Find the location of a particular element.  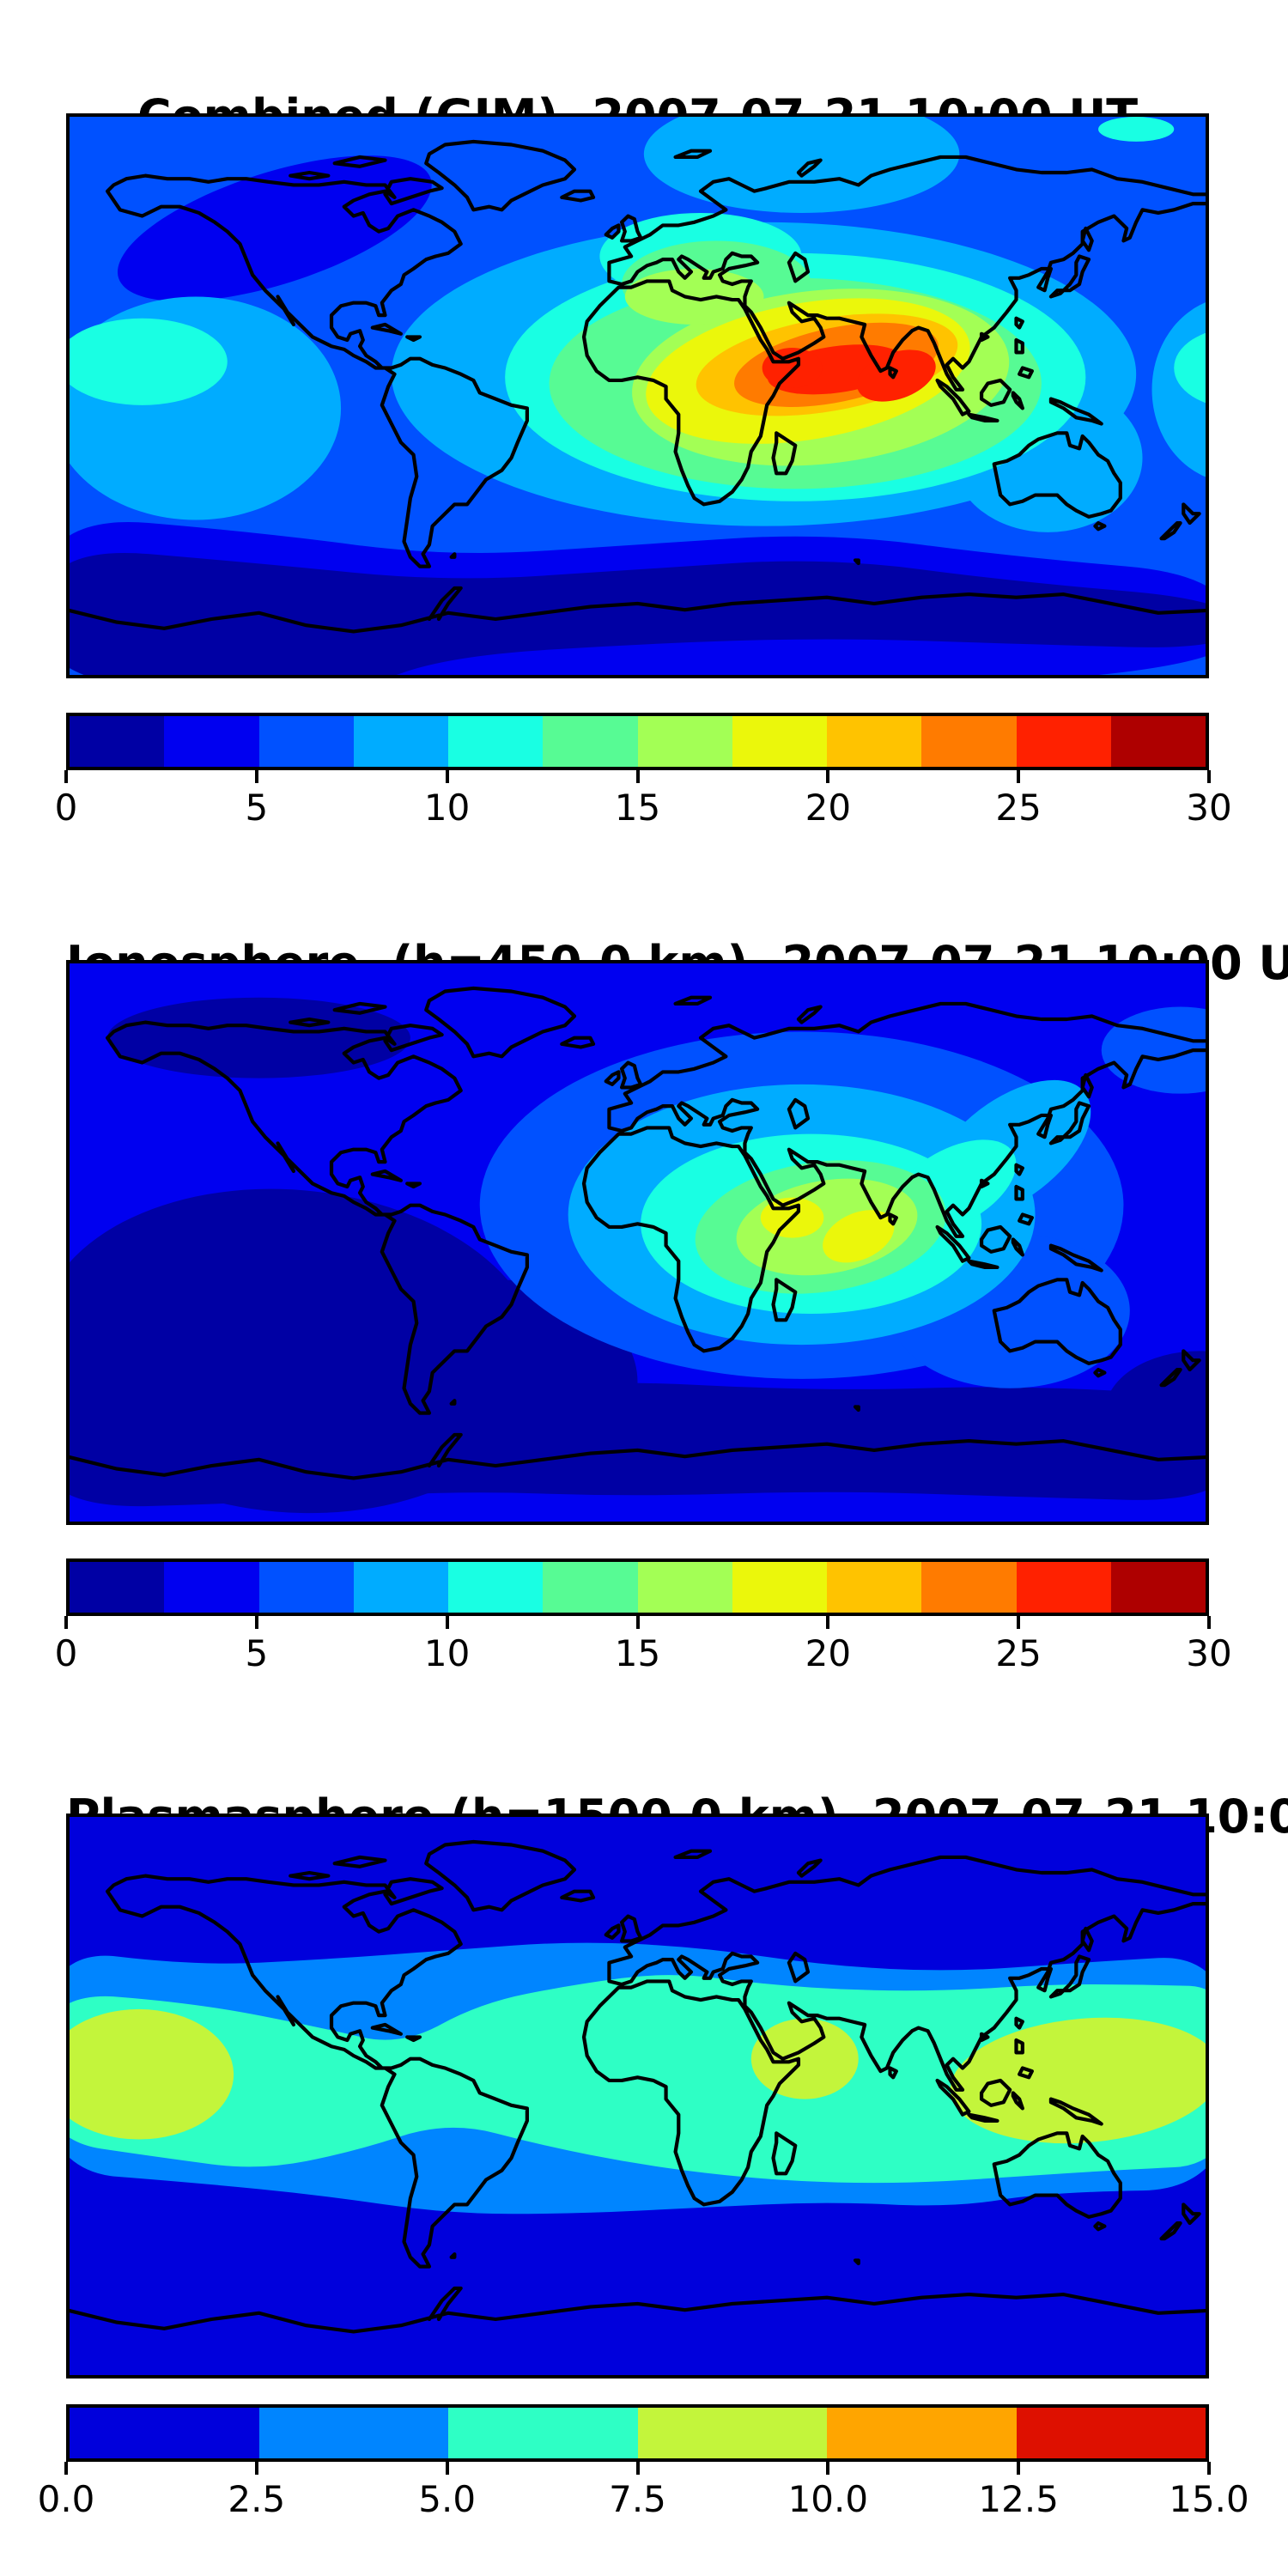

colorbar-tick-label: 7.5 is located at coordinates (638, 2499).